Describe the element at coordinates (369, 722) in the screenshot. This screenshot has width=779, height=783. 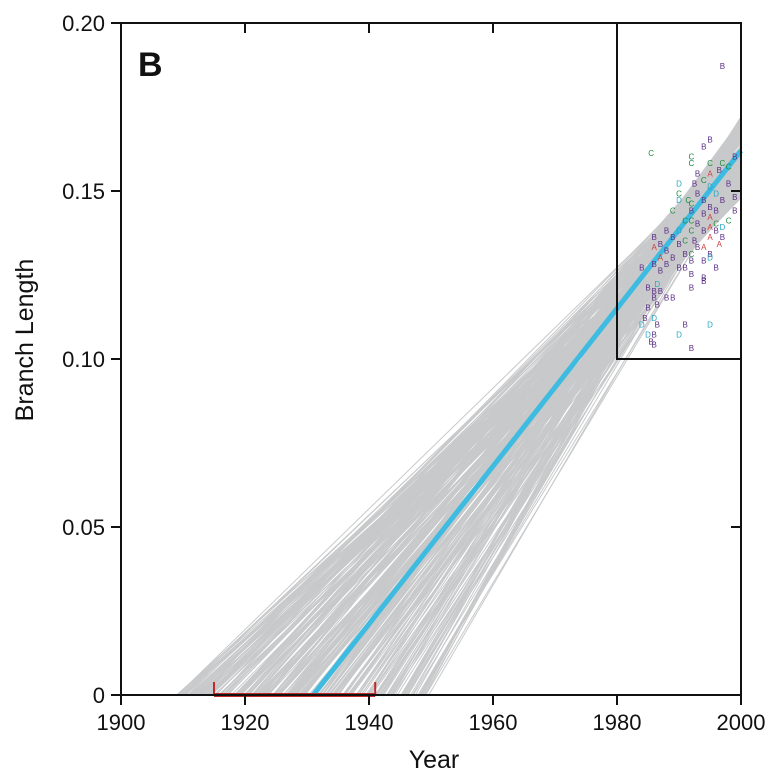
I see `x-tick-label: 1940` at that location.